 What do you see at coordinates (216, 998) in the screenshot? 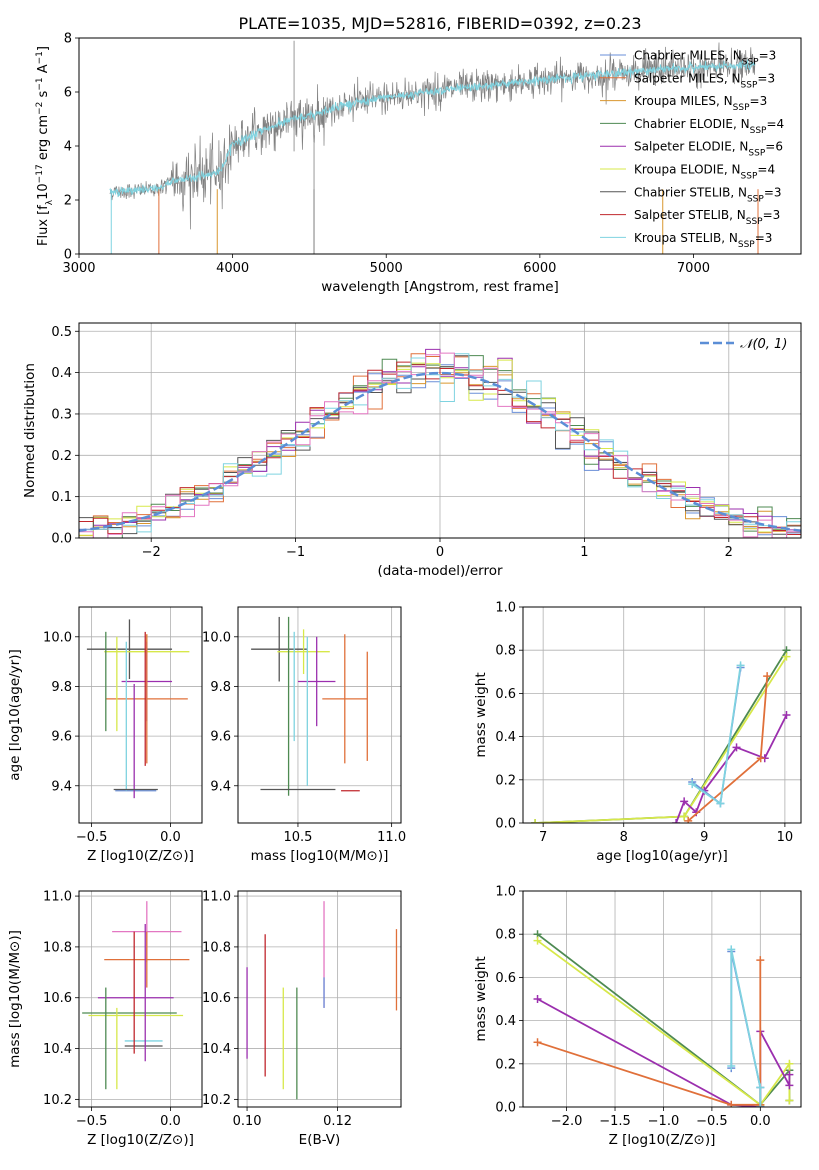
I see `y-tick-label: 10.6` at bounding box center [216, 998].